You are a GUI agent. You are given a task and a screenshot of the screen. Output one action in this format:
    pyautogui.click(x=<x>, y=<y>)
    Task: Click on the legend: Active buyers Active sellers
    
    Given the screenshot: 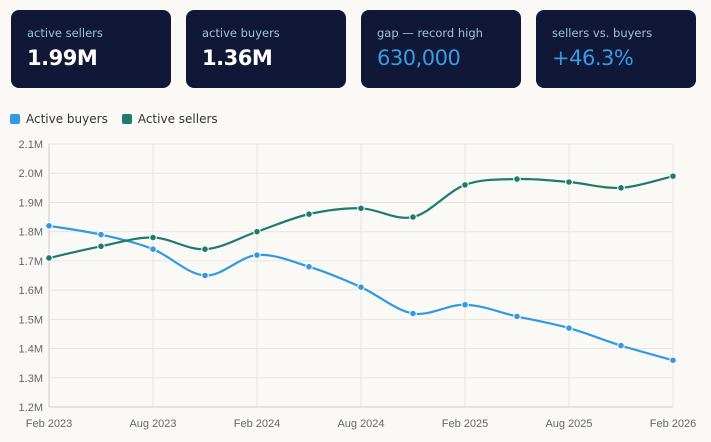 What is the action you would take?
    pyautogui.click(x=114, y=119)
    